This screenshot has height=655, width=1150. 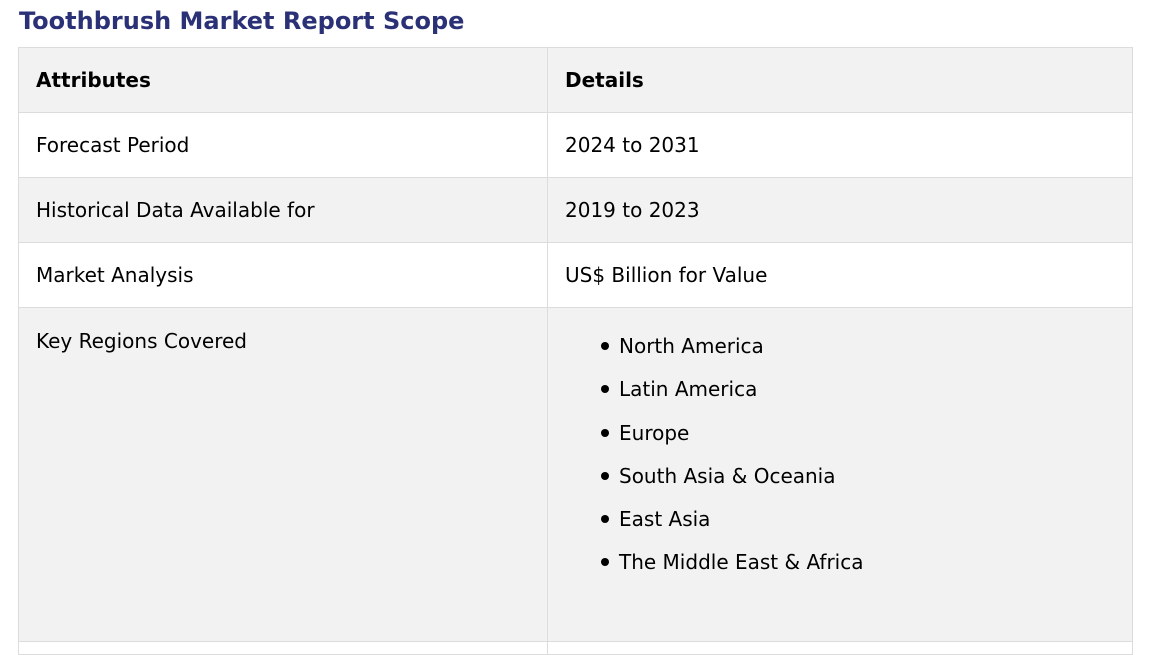 I want to click on detail-cell: 2024 to 2031, so click(x=840, y=145).